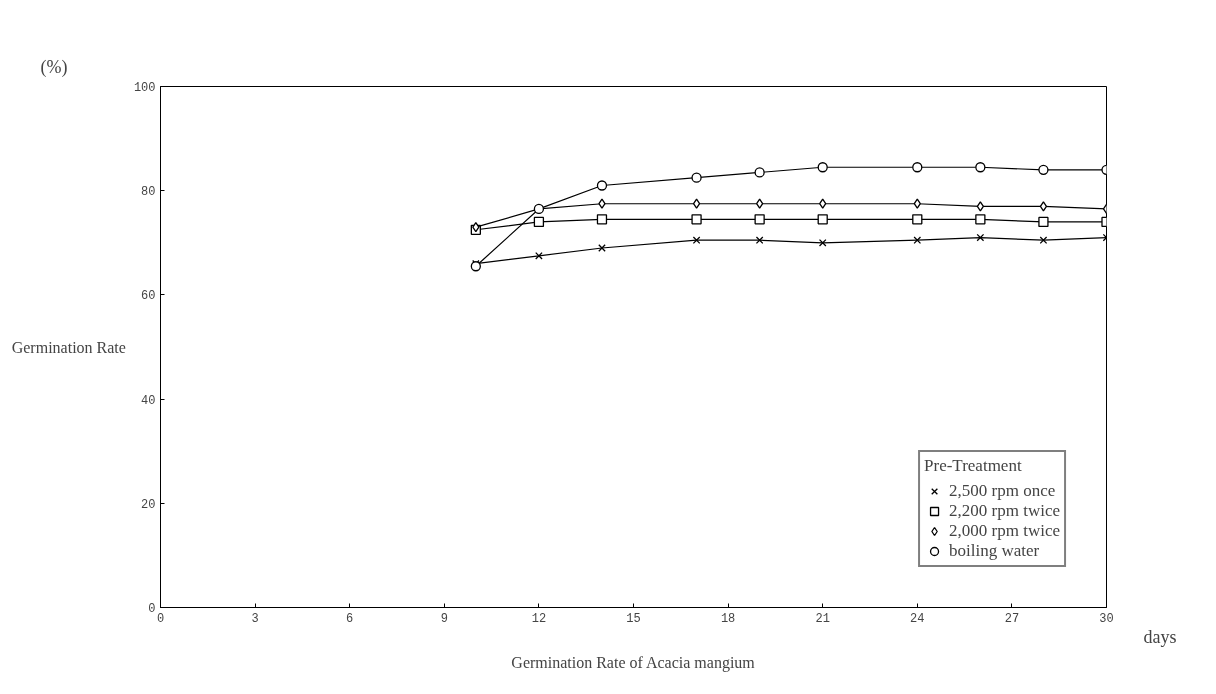  Describe the element at coordinates (148, 192) in the screenshot. I see `y-tick-label: 80` at that location.